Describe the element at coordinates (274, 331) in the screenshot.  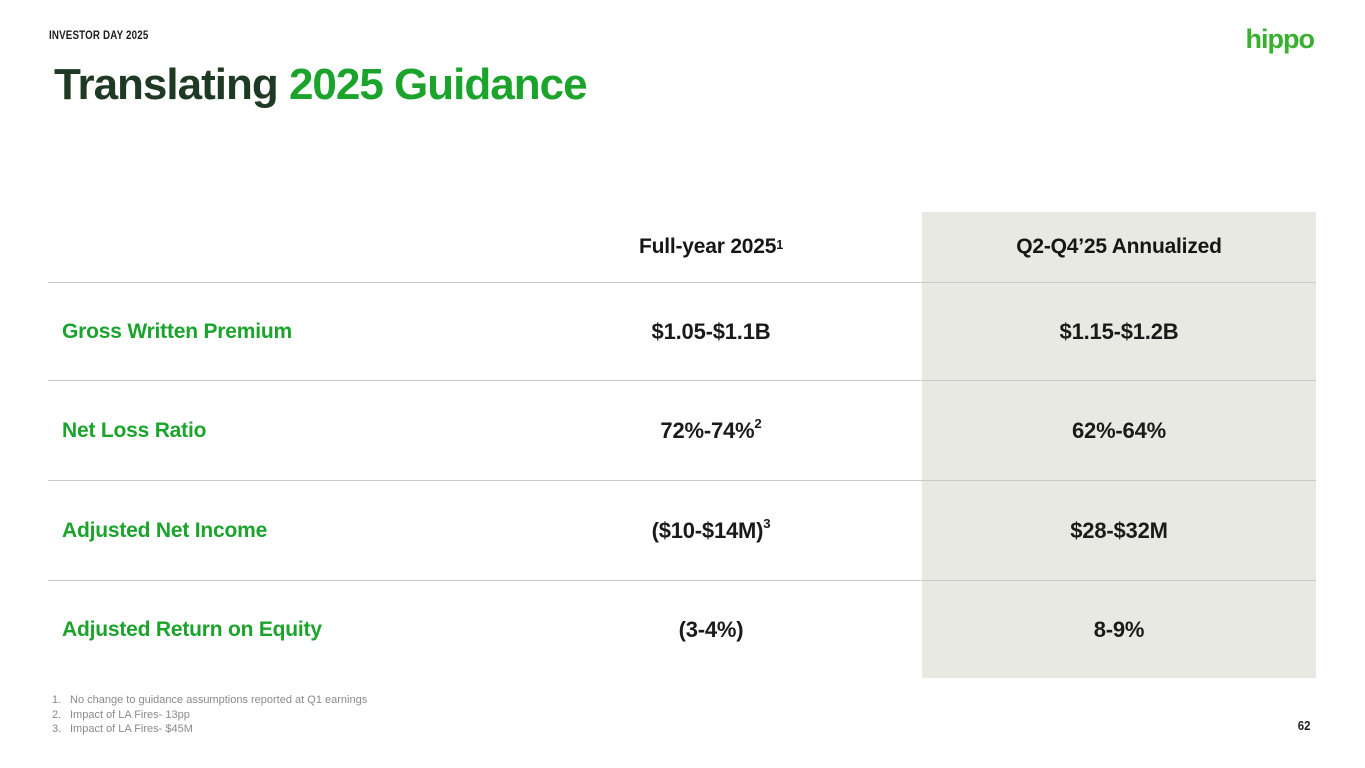
I see `table-row-label: Gross Written Premium` at that location.